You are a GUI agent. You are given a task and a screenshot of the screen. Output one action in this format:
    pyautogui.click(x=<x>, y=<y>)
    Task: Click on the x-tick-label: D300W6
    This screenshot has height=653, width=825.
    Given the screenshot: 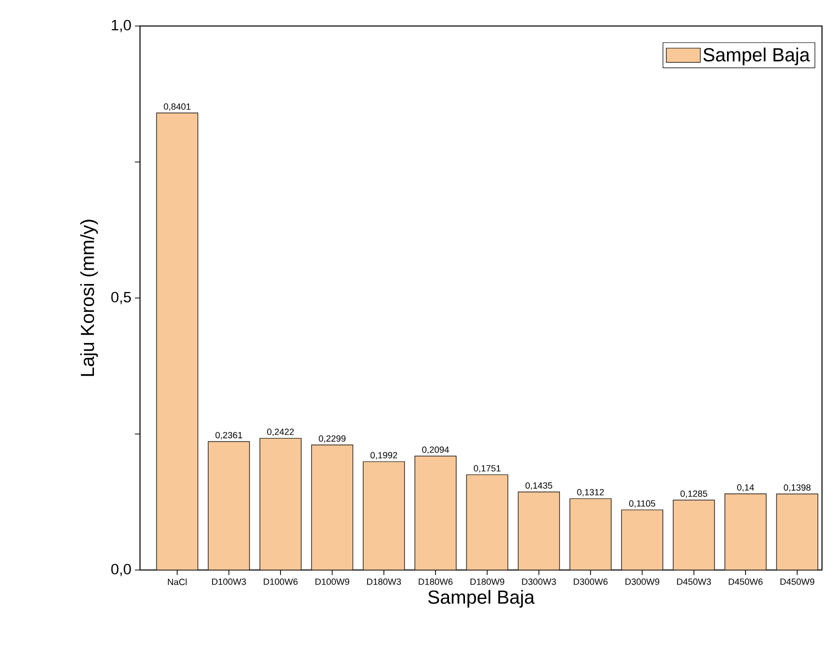 What is the action you would take?
    pyautogui.click(x=591, y=581)
    